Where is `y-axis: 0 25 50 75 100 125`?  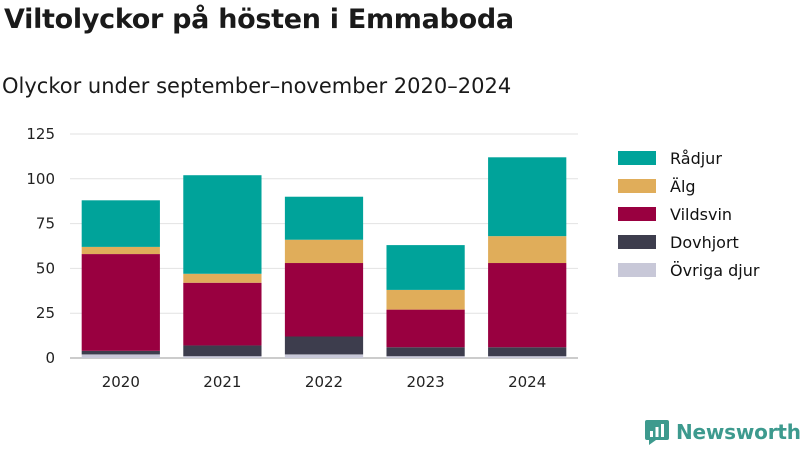 y-axis: 0 25 50 75 100 125 is located at coordinates (40, 246).